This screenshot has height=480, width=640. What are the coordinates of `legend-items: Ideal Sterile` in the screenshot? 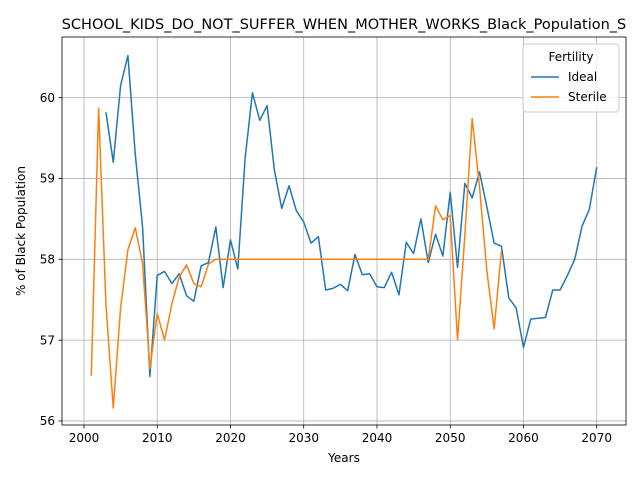 It's located at (569, 87).